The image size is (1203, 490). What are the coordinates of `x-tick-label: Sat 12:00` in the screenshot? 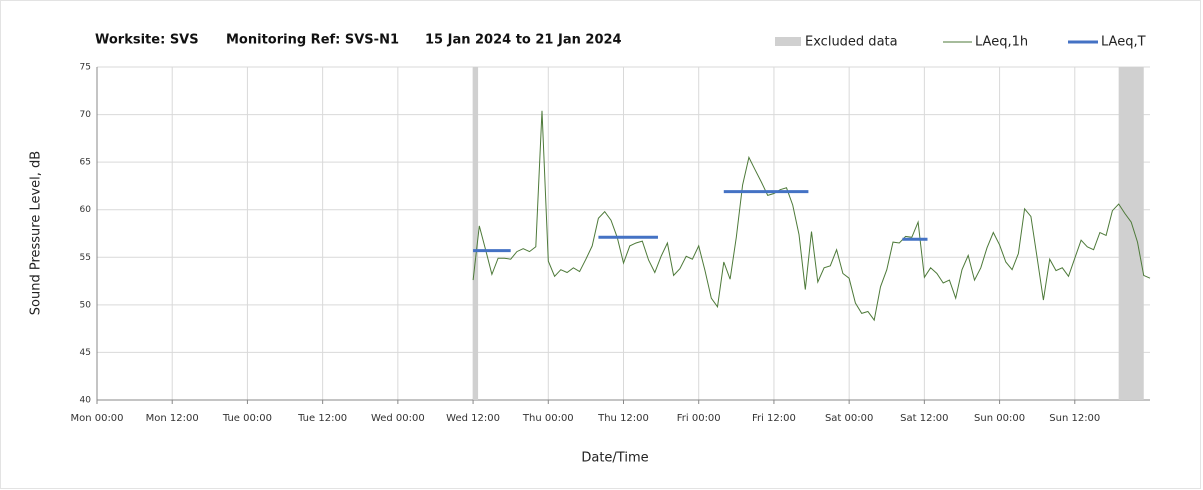 It's located at (924, 418).